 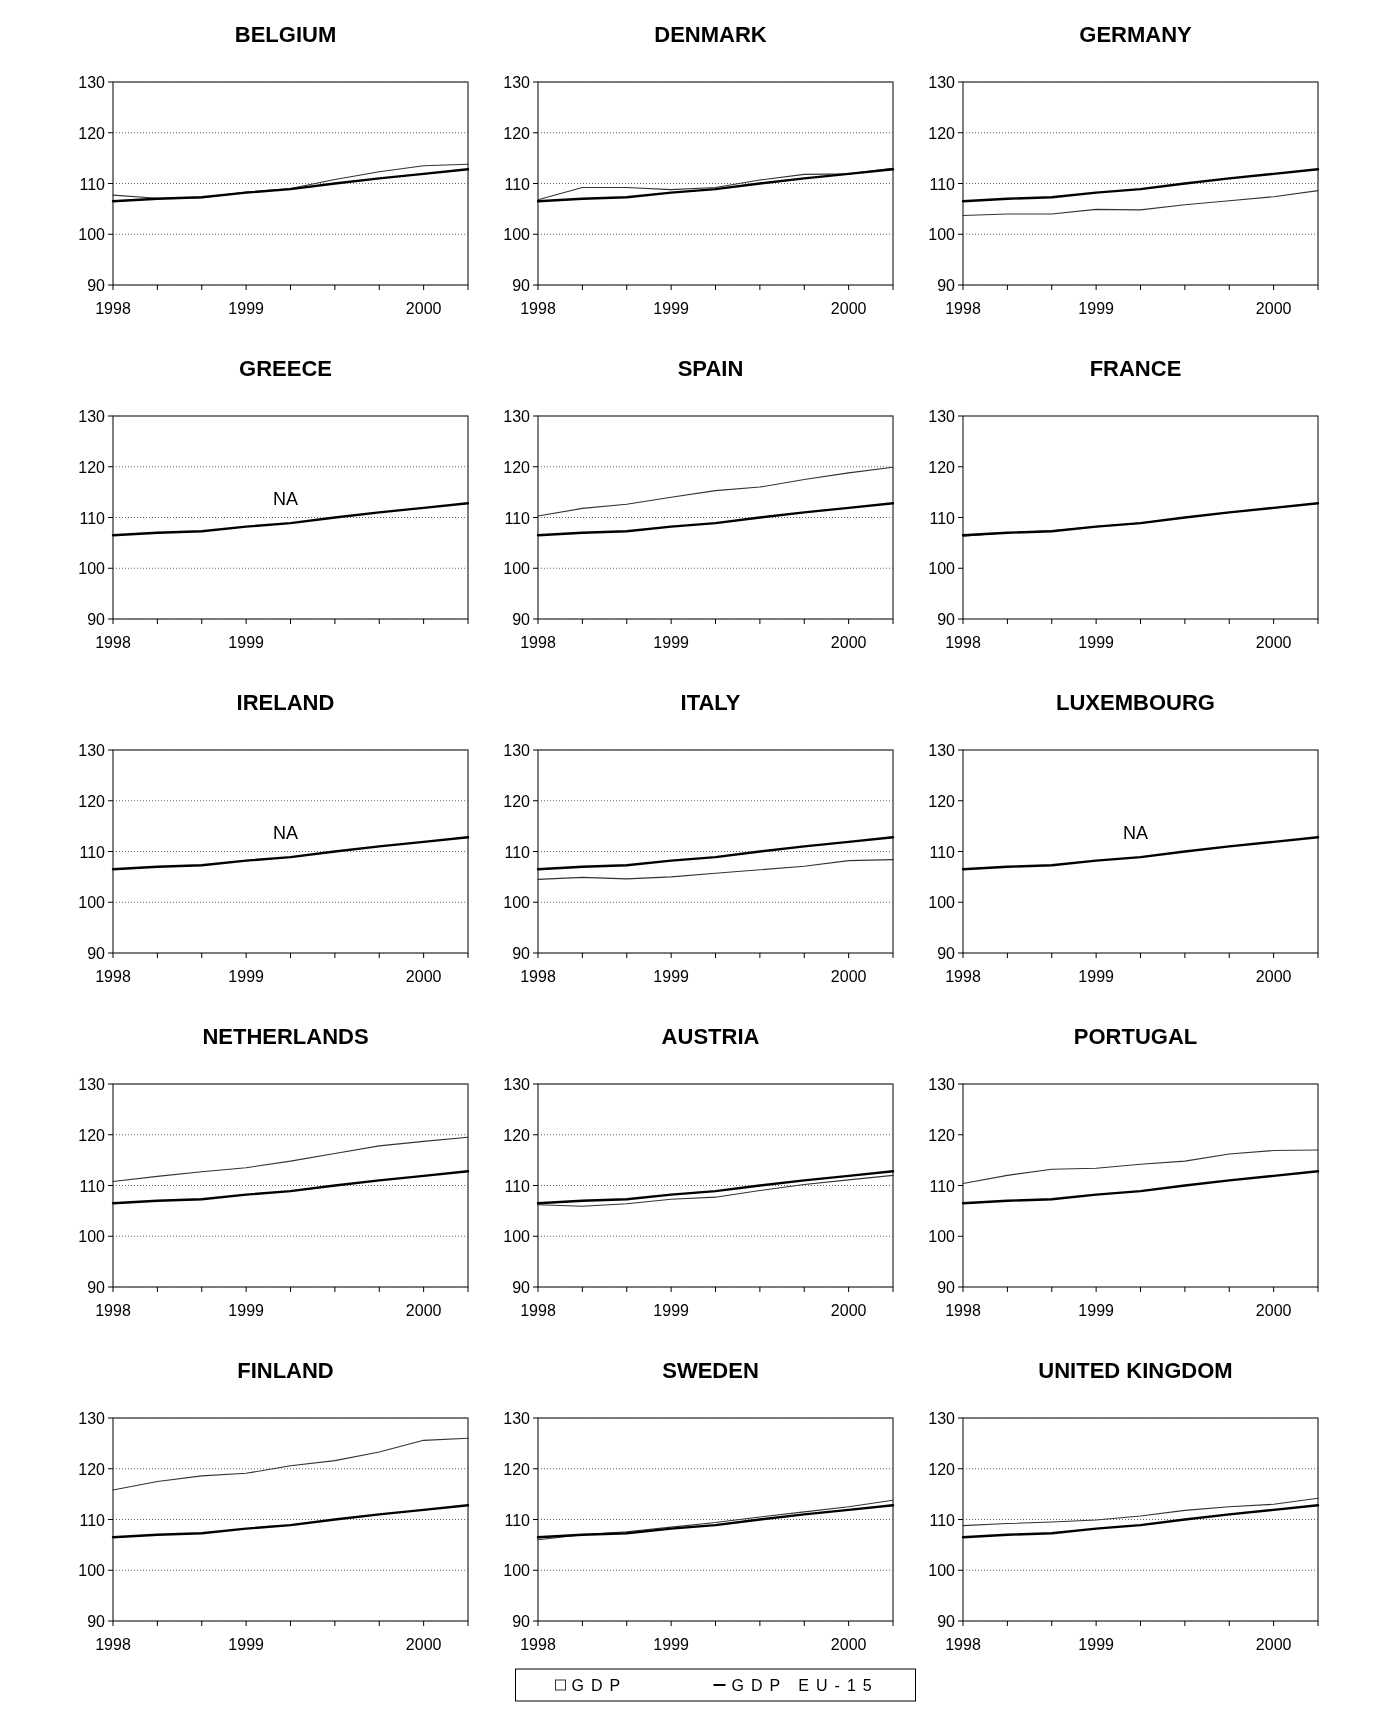 What do you see at coordinates (1136, 34) in the screenshot?
I see `chart-title: GERMANY` at bounding box center [1136, 34].